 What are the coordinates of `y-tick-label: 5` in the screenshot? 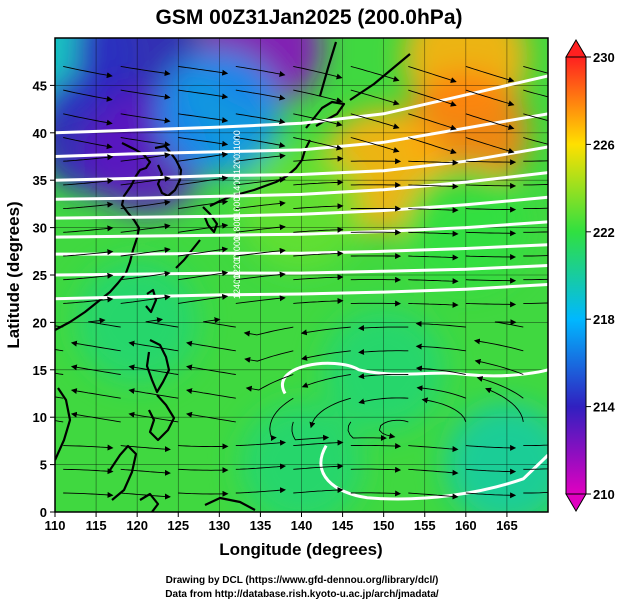 It's located at (43, 465).